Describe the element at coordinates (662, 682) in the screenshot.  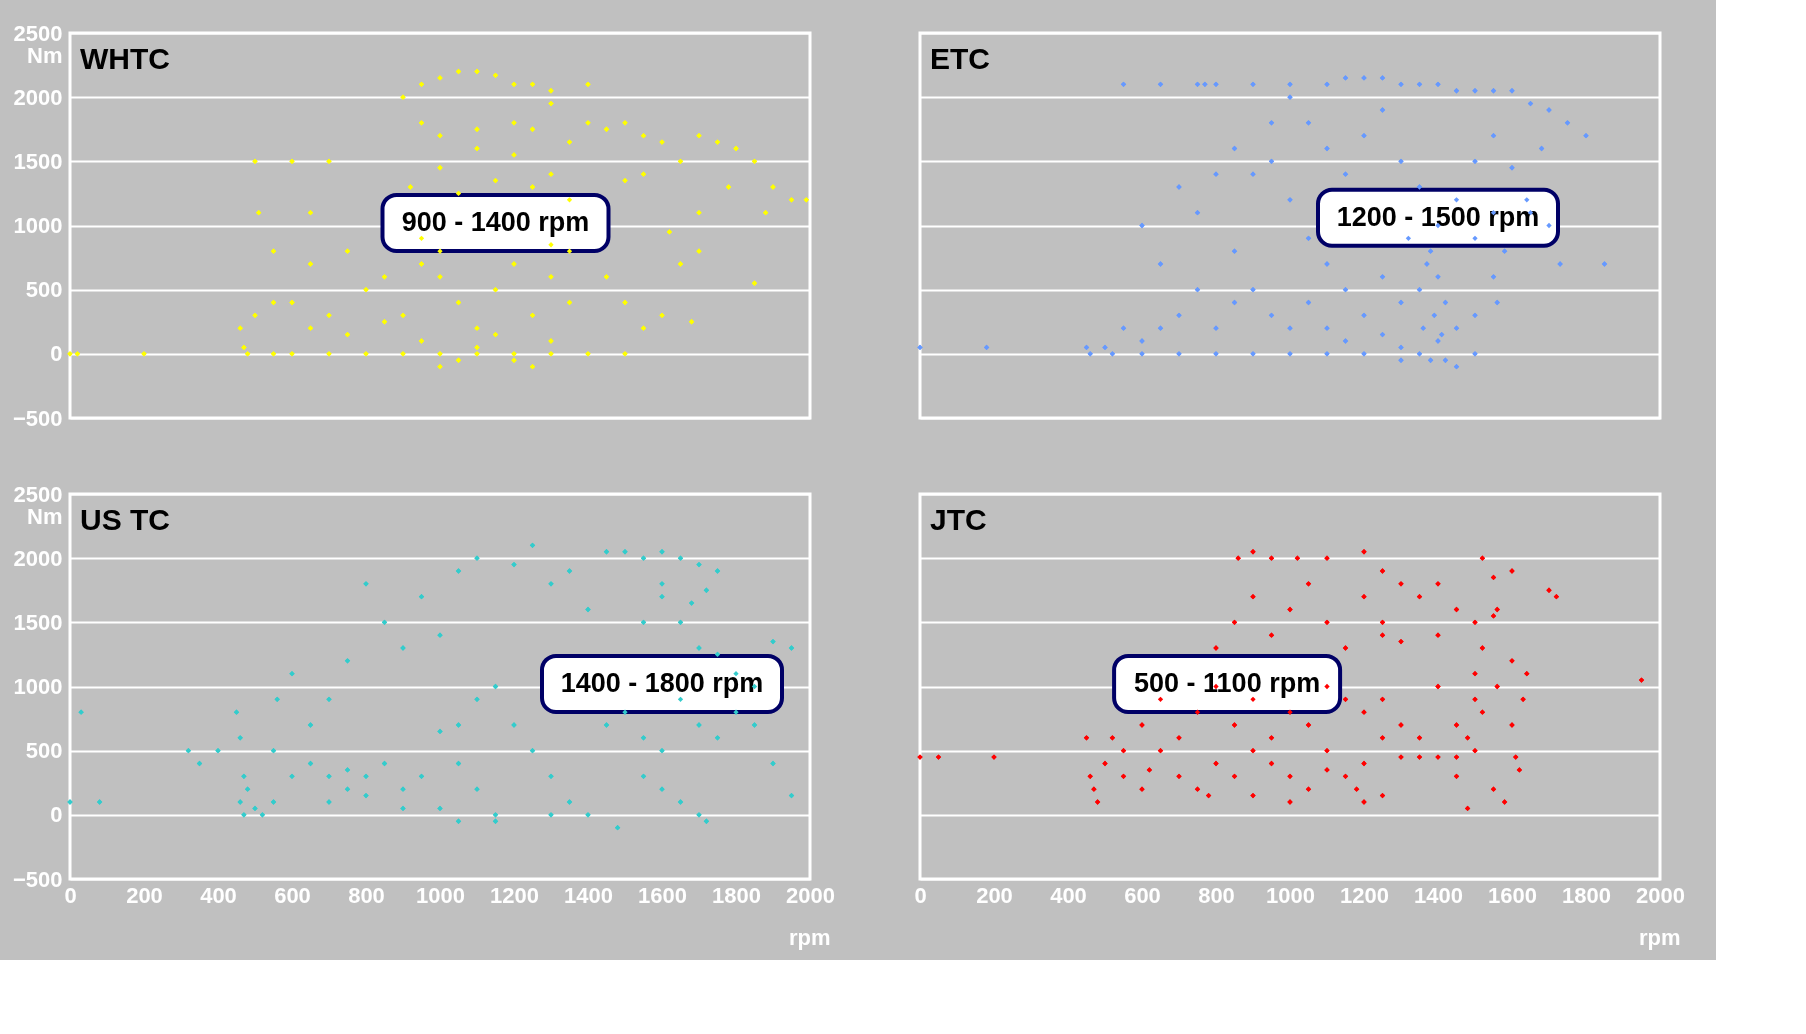
I see `annotation: 1400 - 1800 rpm` at that location.